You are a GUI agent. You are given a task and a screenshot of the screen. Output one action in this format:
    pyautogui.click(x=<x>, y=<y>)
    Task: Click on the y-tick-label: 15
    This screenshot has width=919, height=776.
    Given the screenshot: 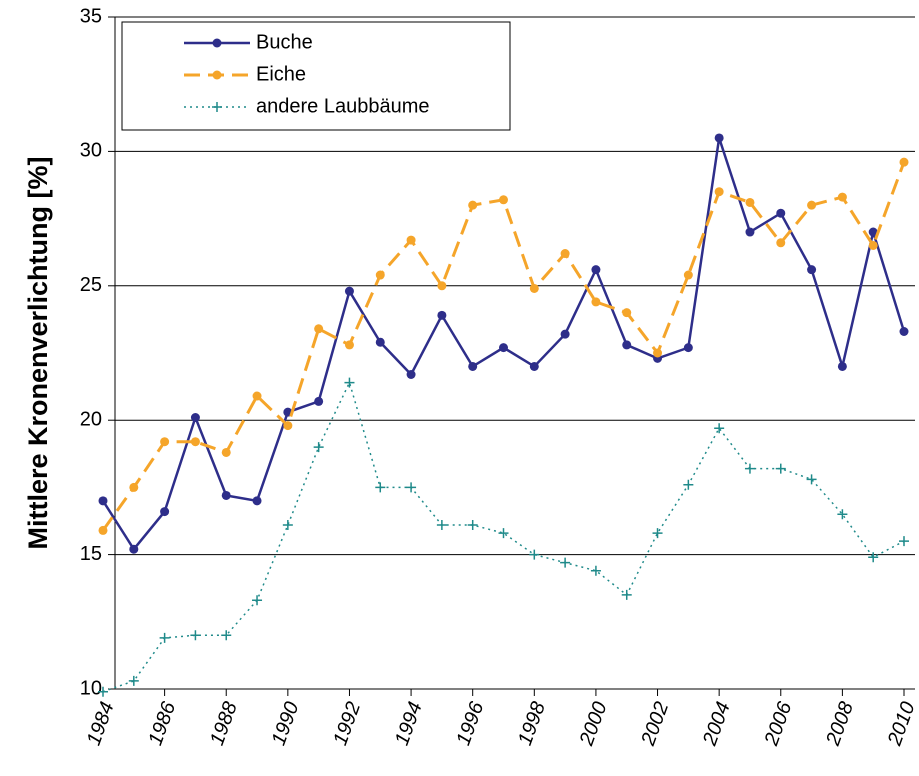 What is the action you would take?
    pyautogui.click(x=91, y=554)
    